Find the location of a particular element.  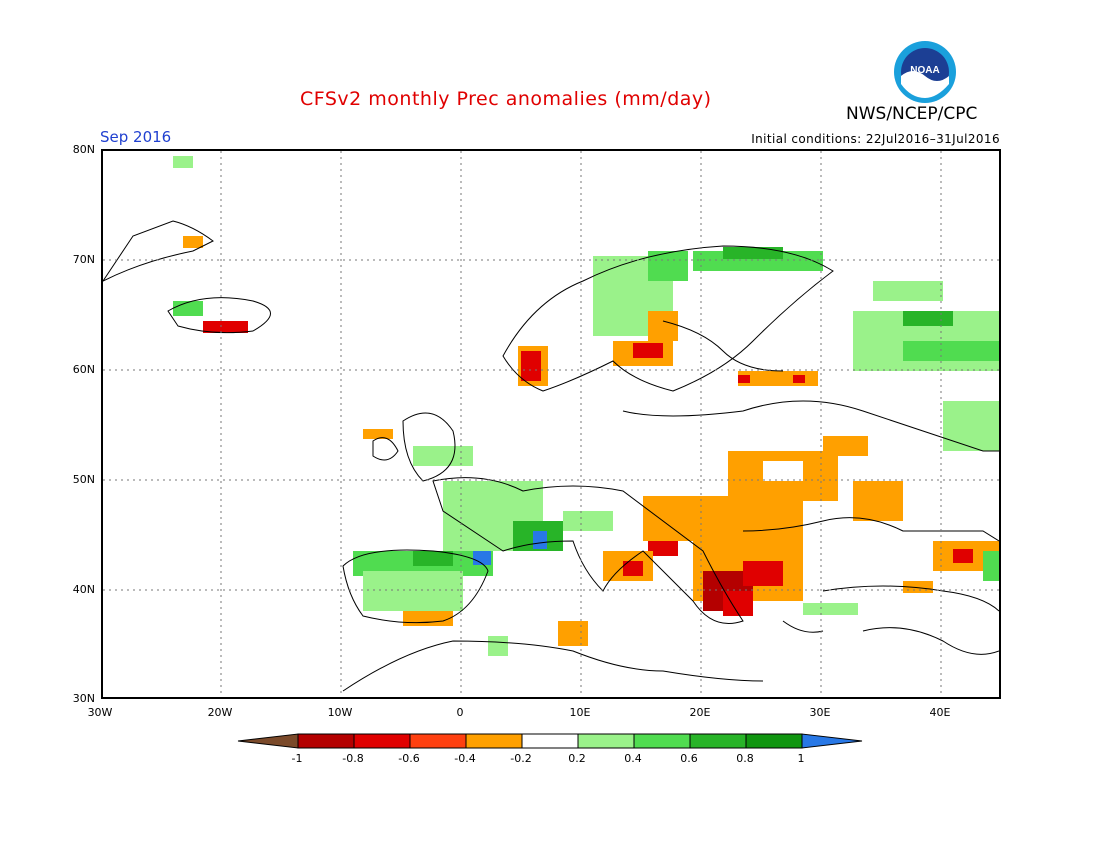

lon-label-30e: 30E is located at coordinates (820, 712).